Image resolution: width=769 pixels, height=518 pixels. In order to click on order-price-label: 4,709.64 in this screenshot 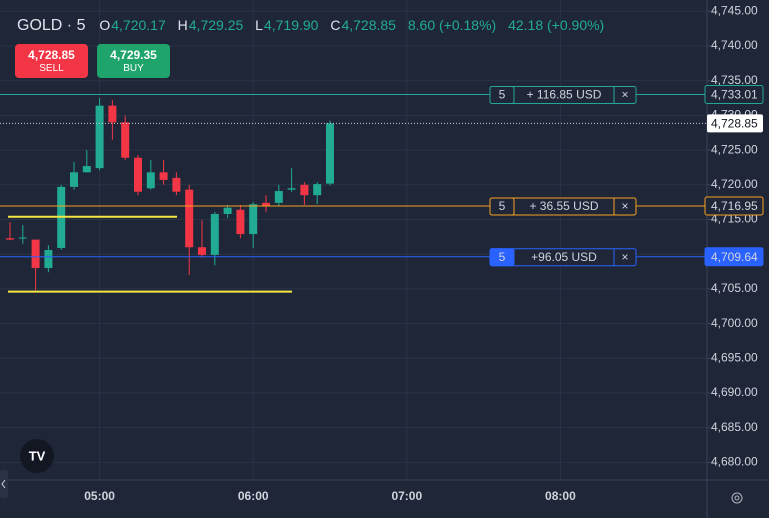, I will do `click(734, 257)`.